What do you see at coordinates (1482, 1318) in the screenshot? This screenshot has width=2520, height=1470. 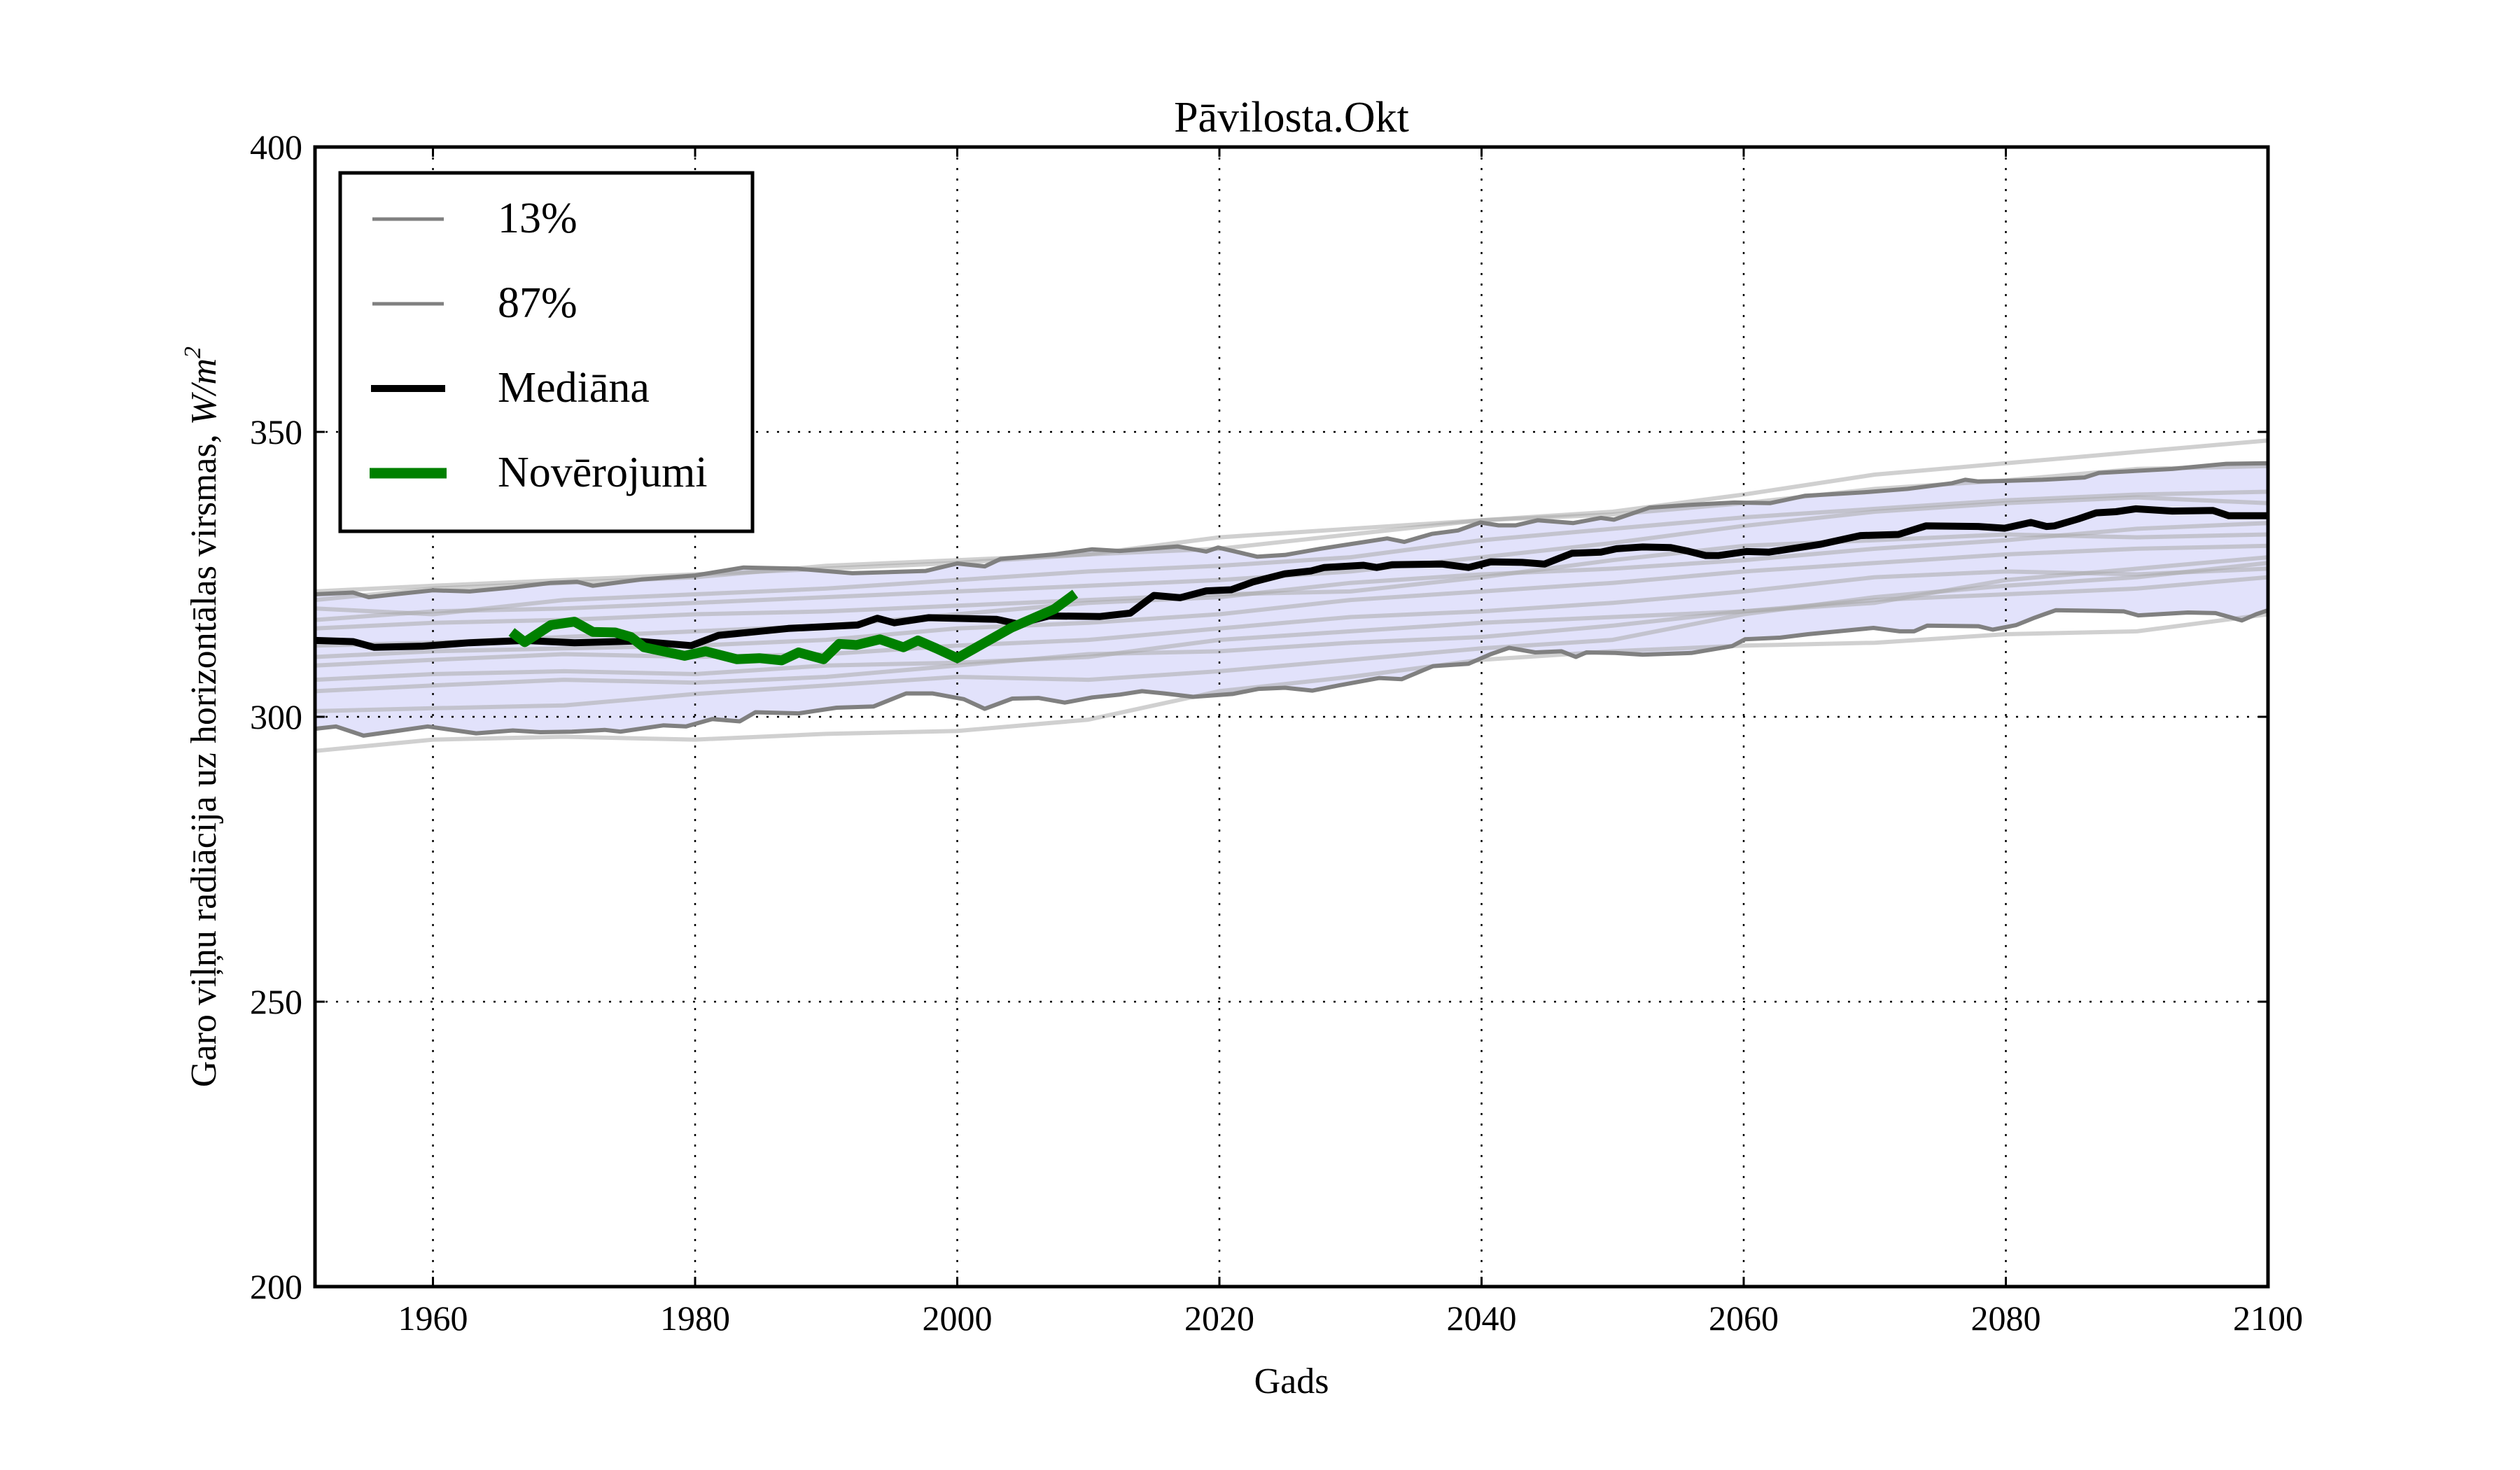 I see `x-tick-label: 2040` at bounding box center [1482, 1318].